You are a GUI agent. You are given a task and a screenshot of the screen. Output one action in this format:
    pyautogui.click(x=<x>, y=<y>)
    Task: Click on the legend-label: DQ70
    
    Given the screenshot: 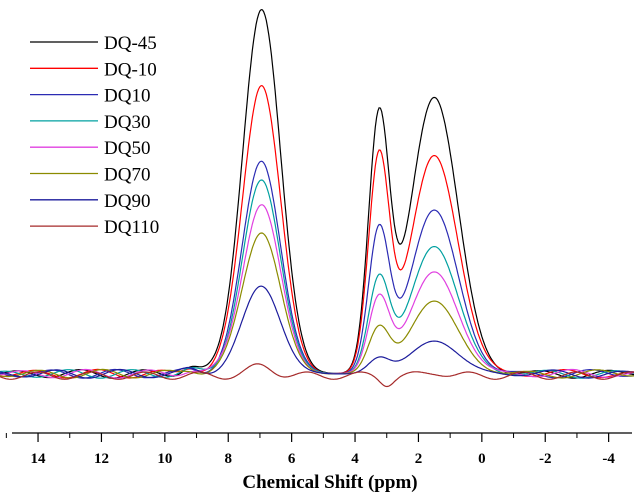 What is the action you would take?
    pyautogui.click(x=127, y=175)
    